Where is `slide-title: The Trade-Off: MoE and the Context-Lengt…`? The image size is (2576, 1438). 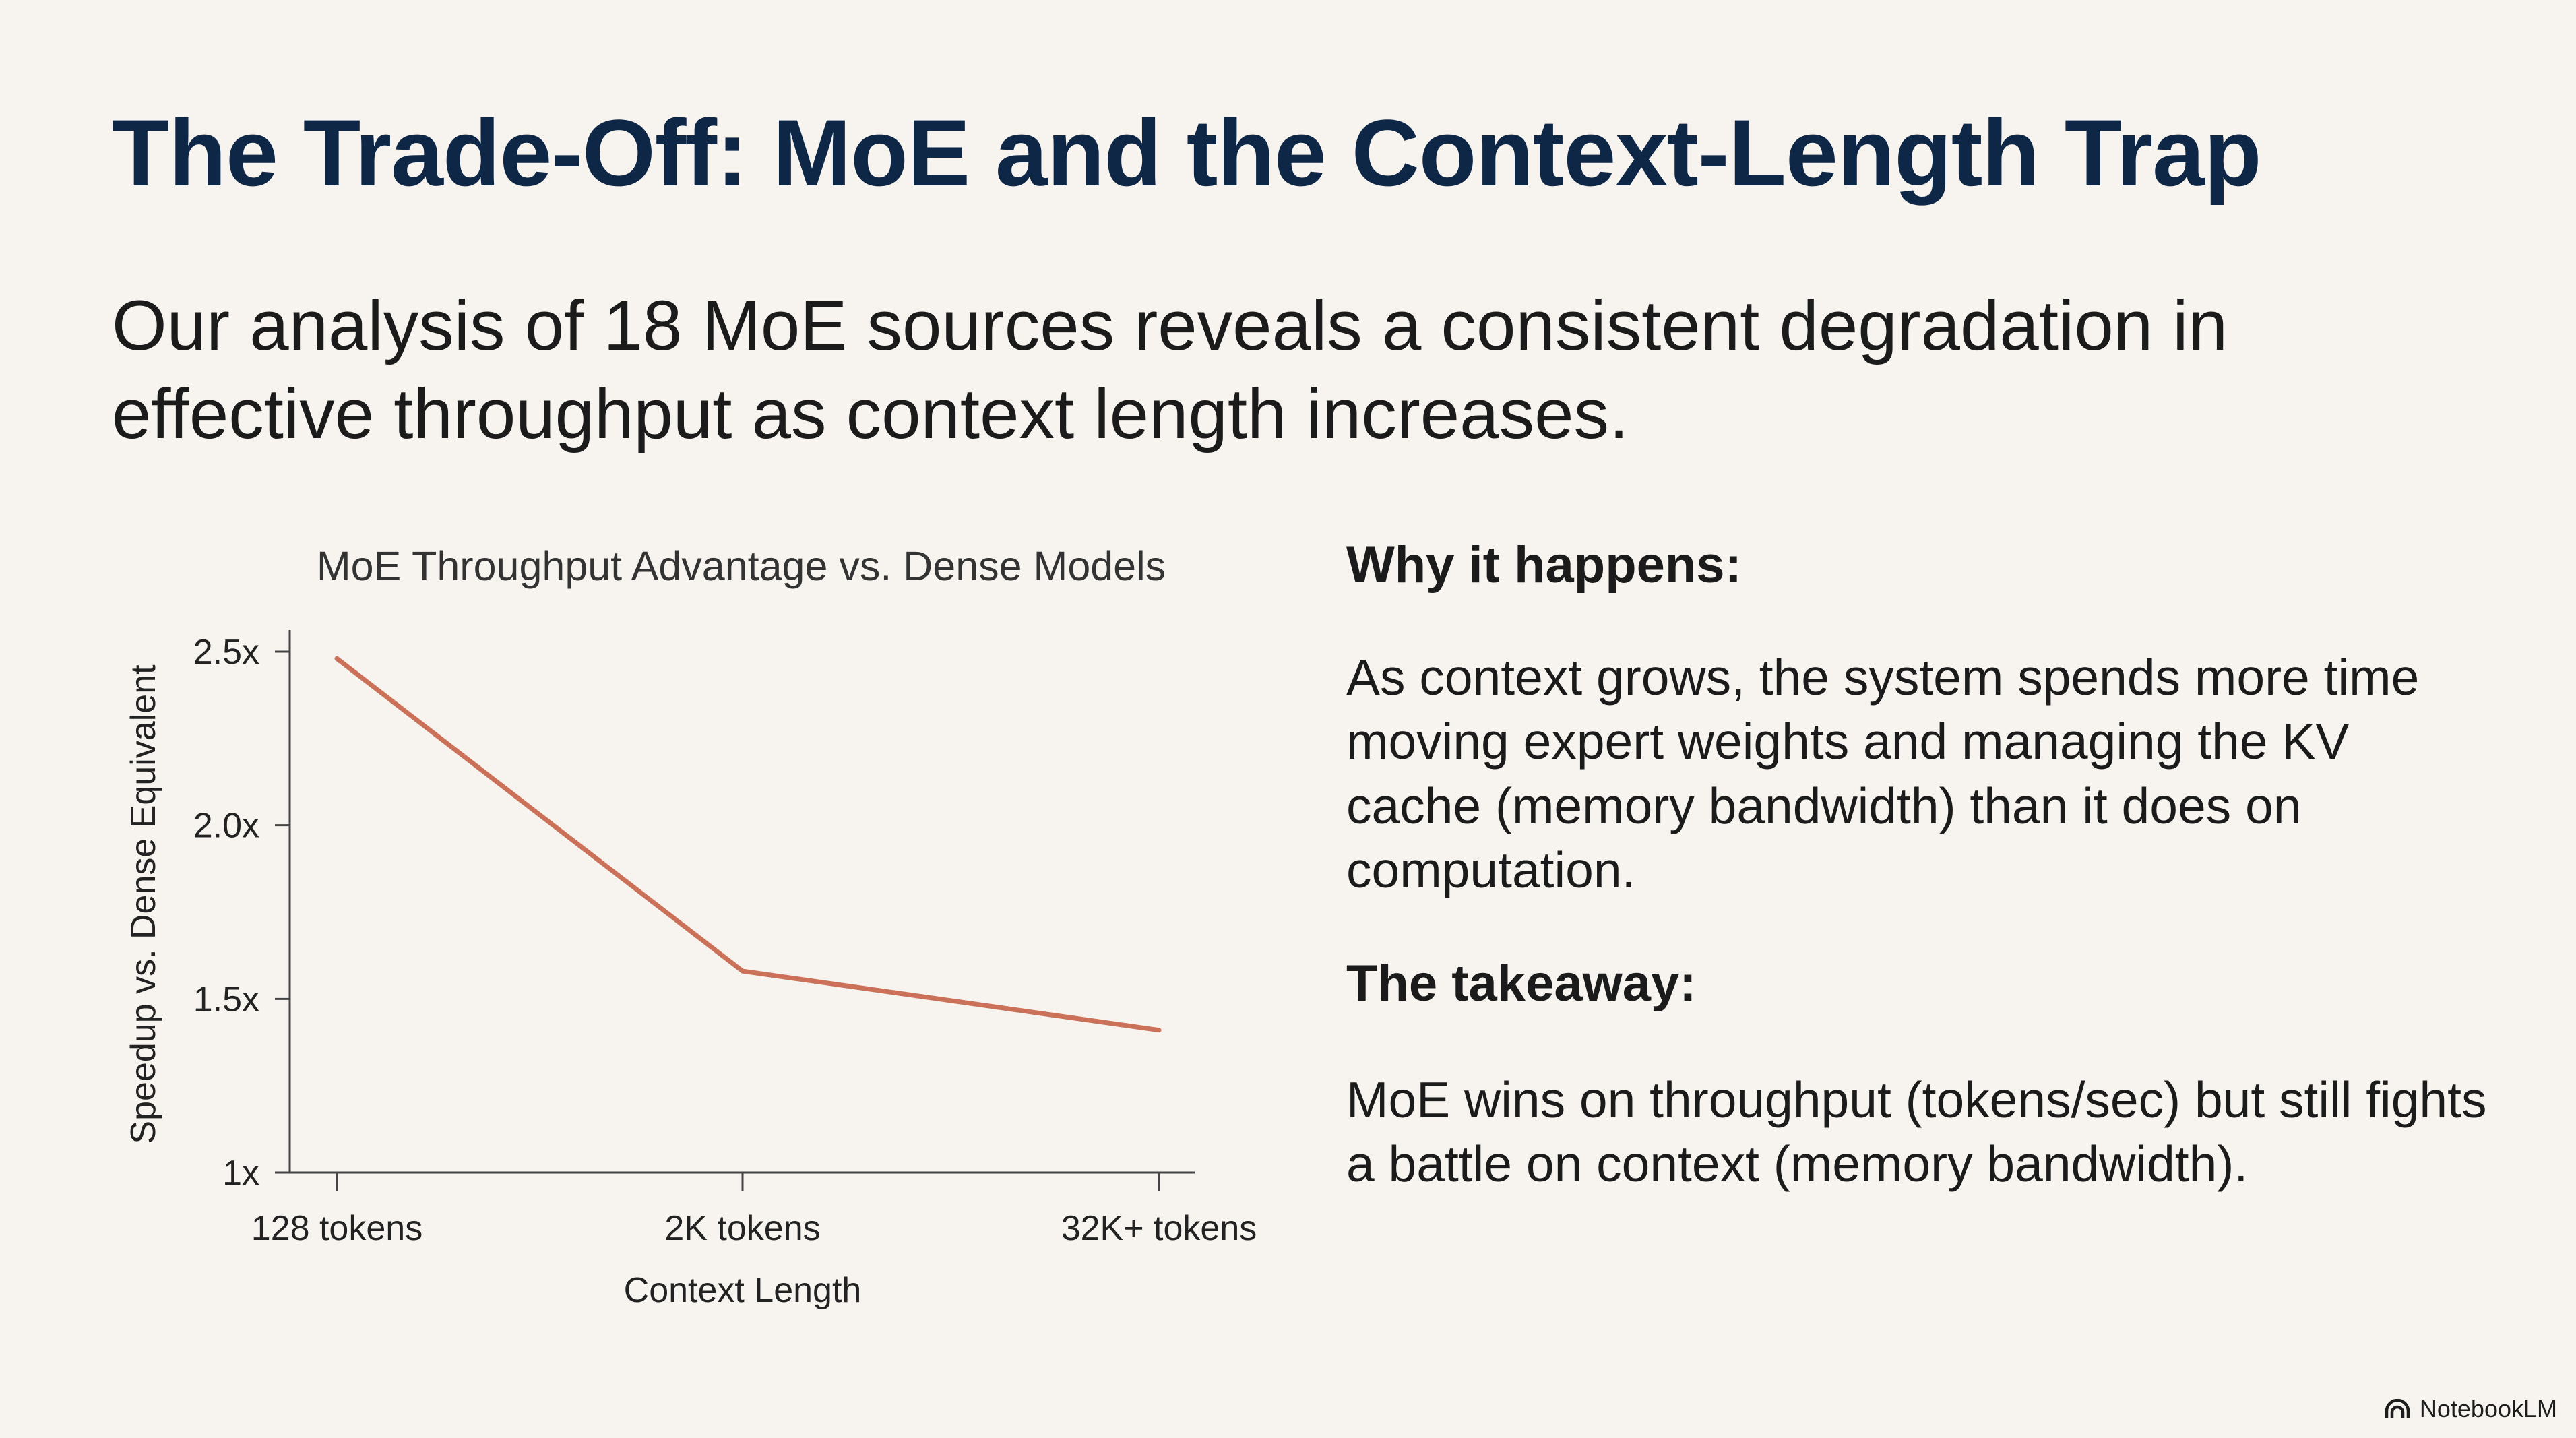 slide-title: The Trade-Off: MoE and the Context-Lengt… is located at coordinates (1187, 153).